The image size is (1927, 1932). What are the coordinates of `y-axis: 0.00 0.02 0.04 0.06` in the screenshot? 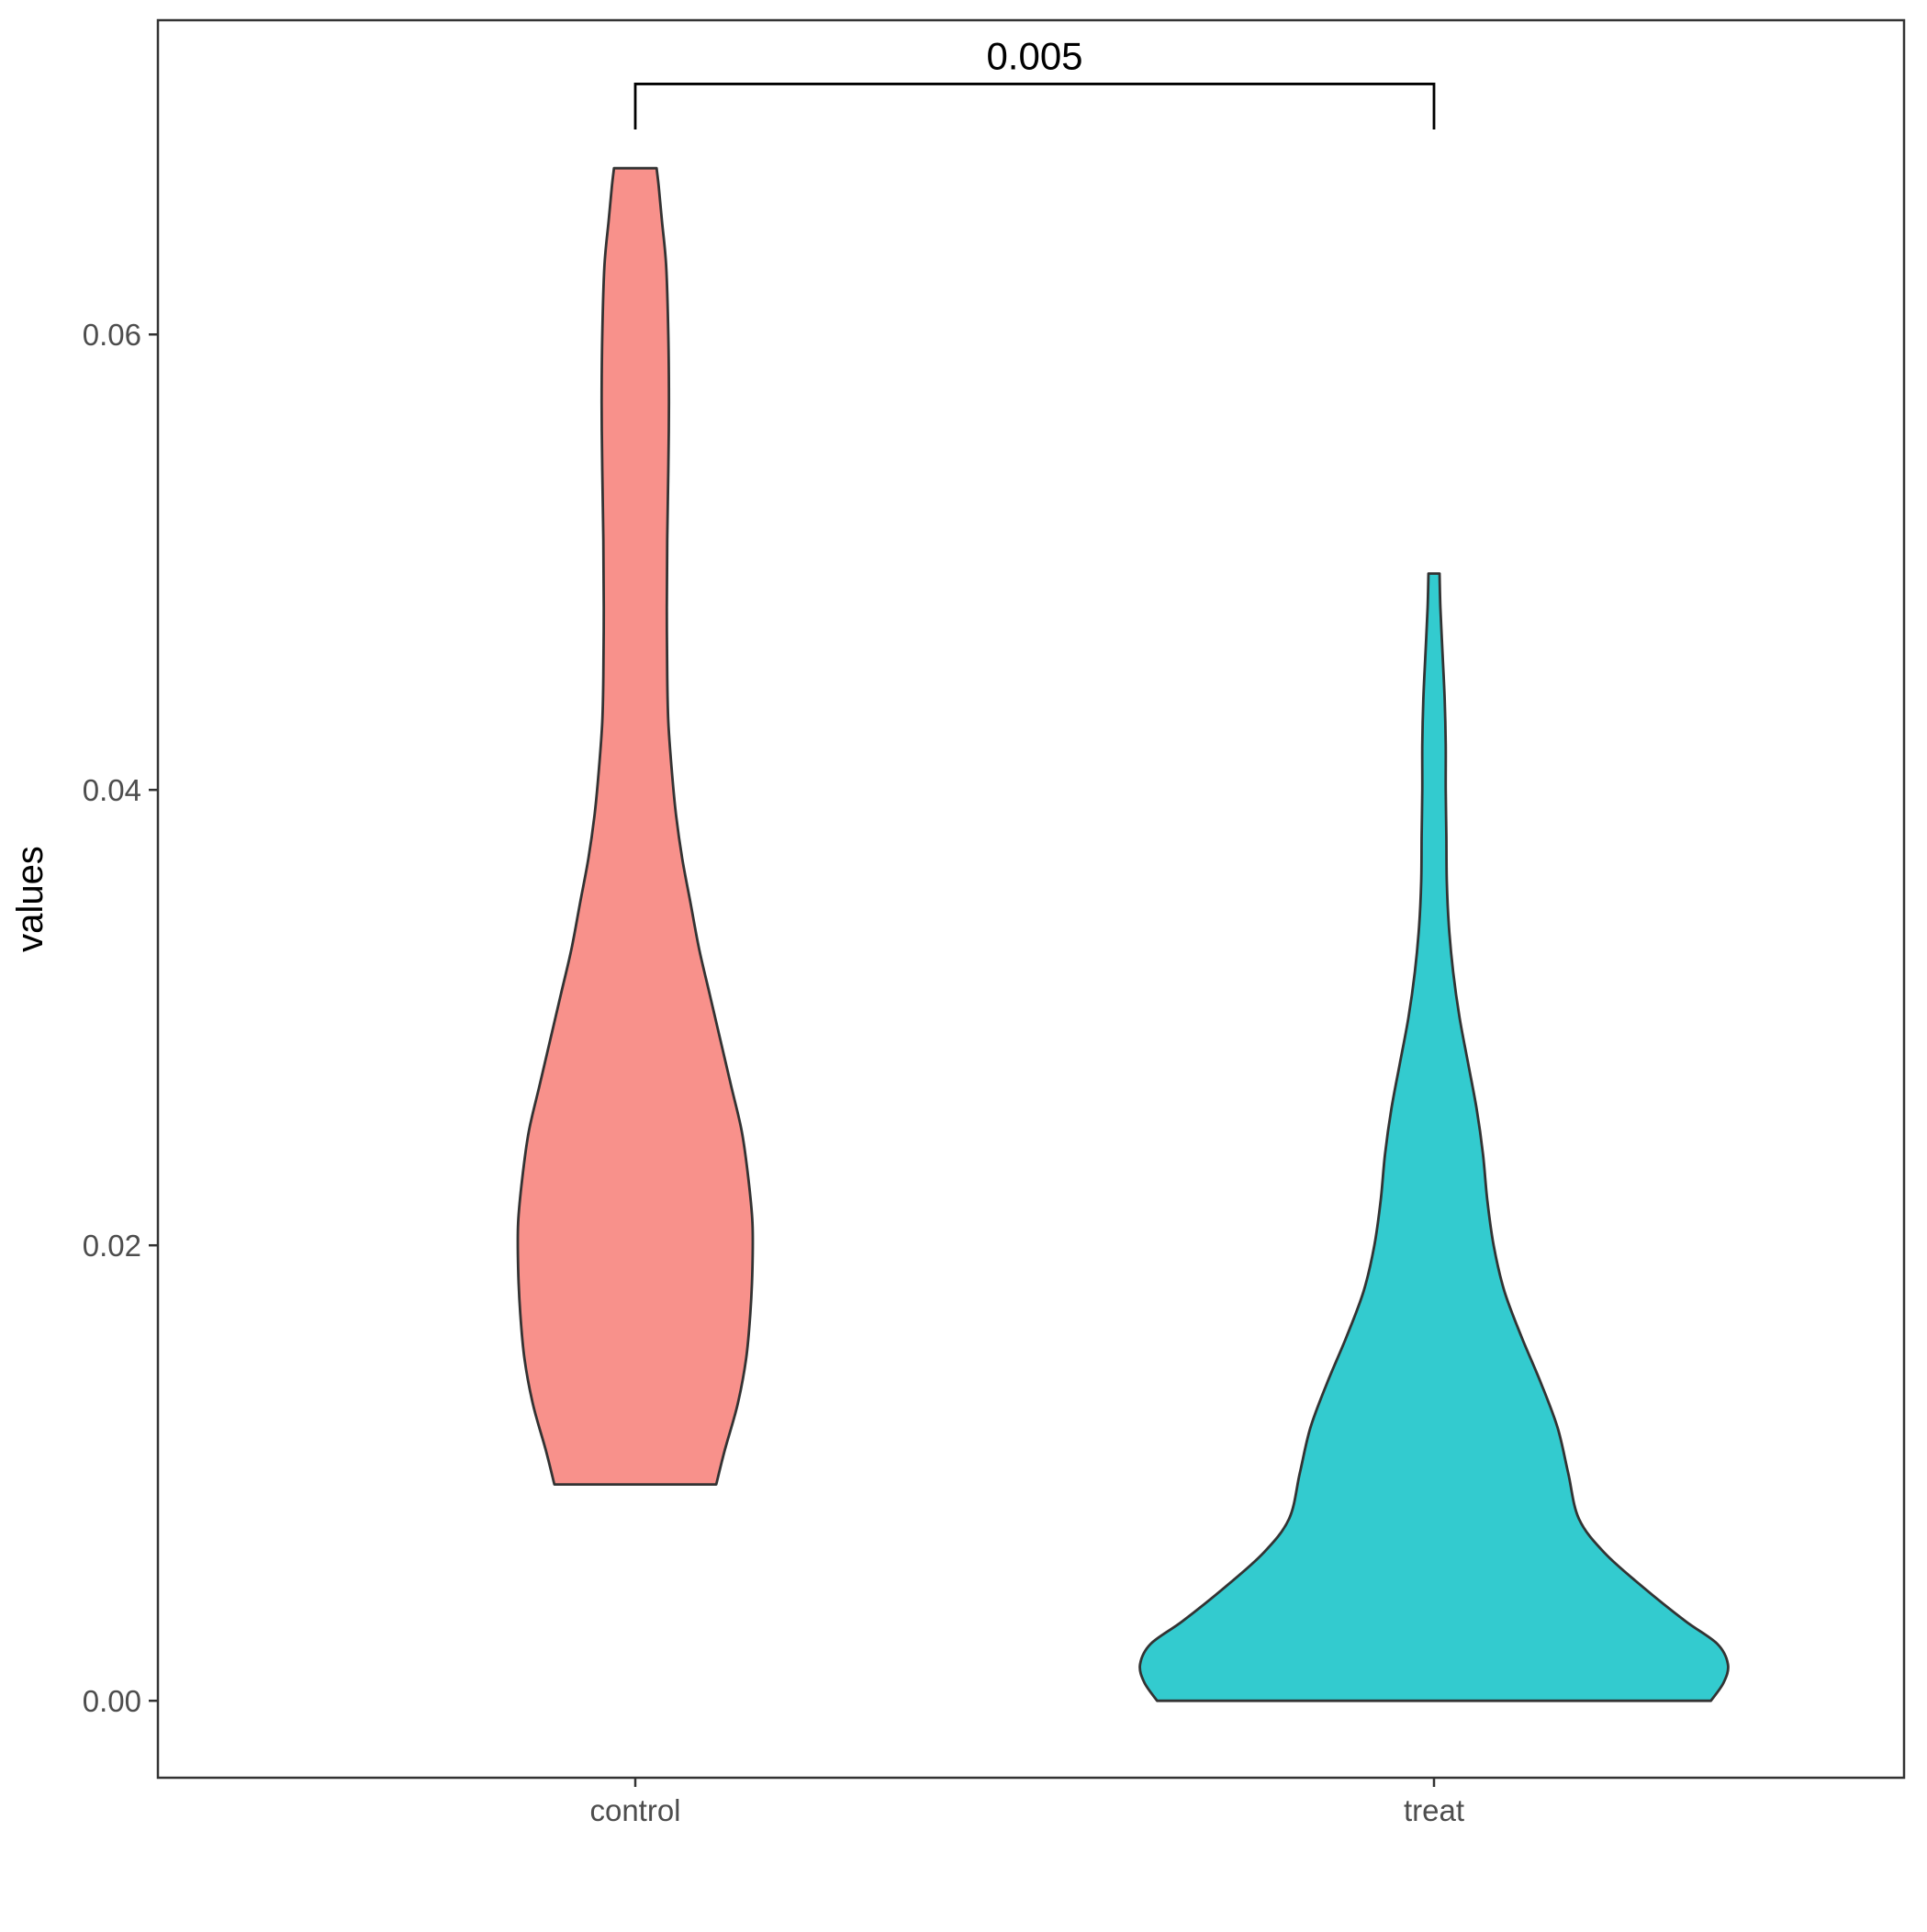 It's located at (121, 1018).